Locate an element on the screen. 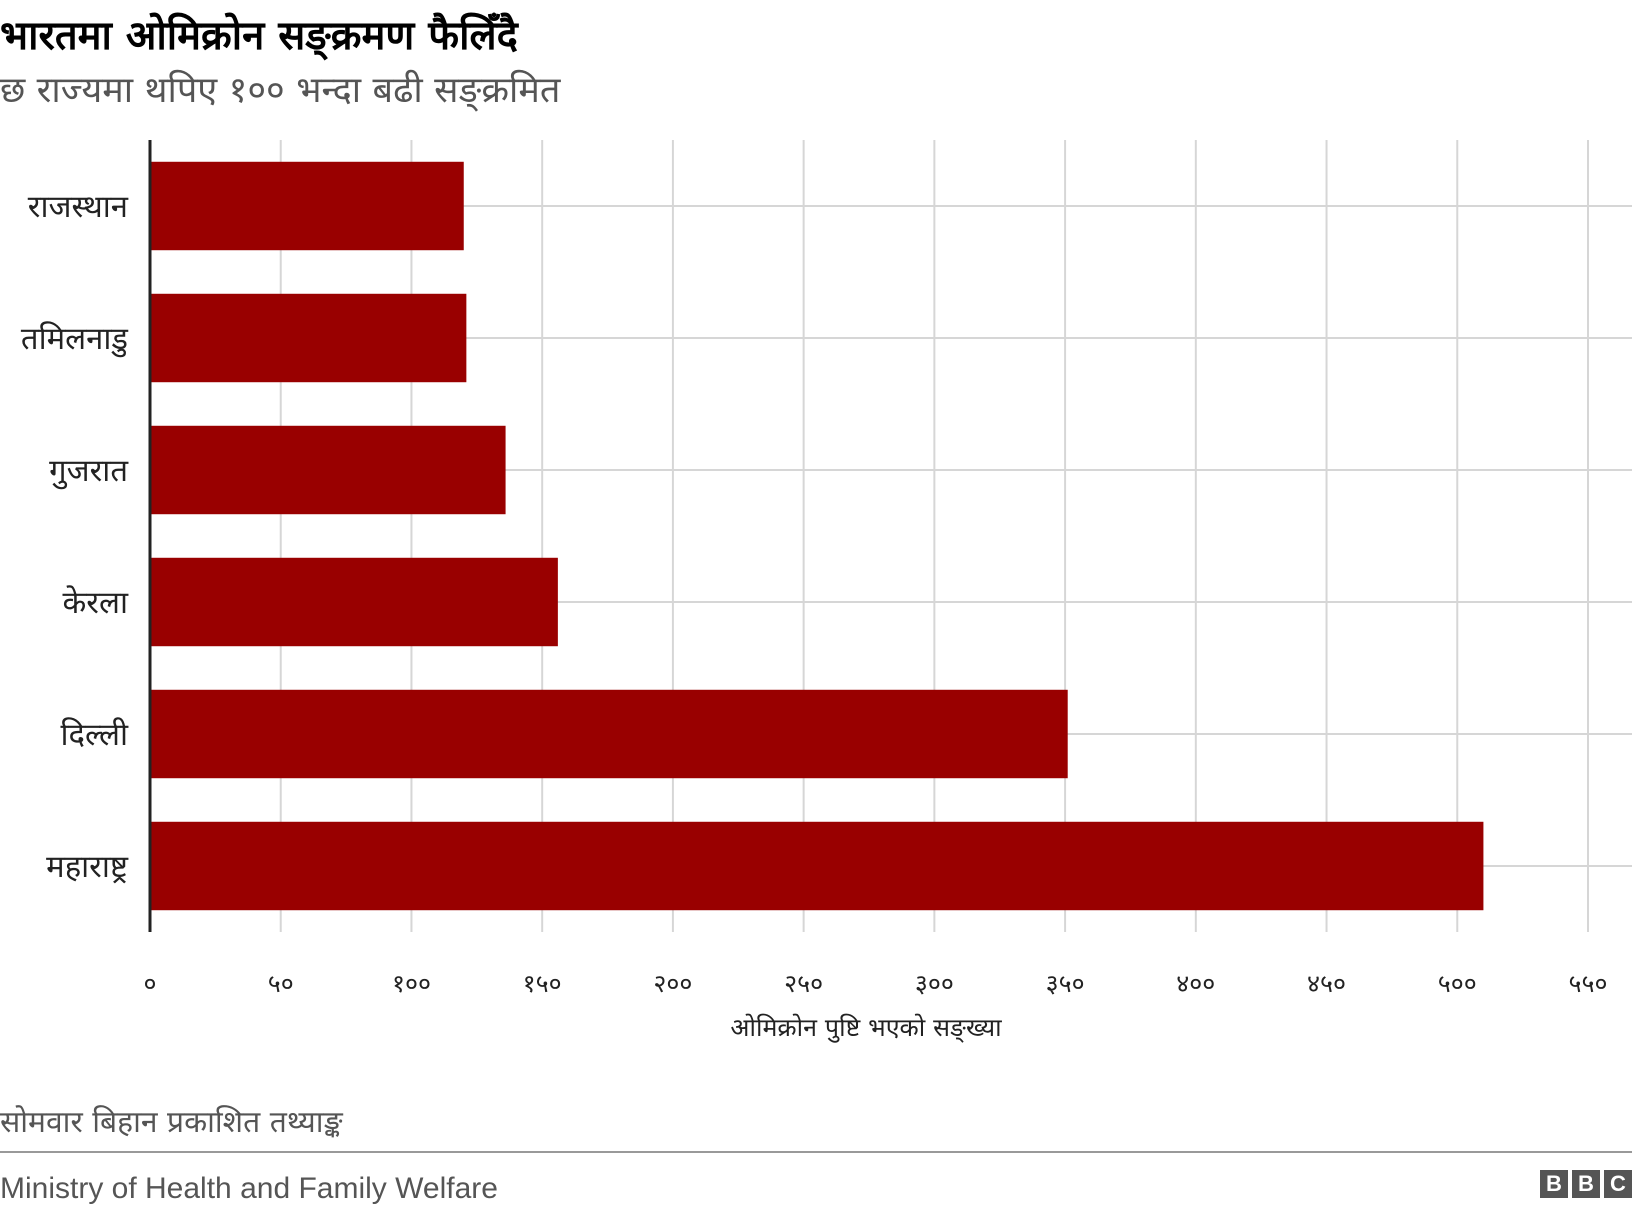 The height and width of the screenshot is (1218, 1632). logo-letter-b2: B is located at coordinates (1586, 1184).